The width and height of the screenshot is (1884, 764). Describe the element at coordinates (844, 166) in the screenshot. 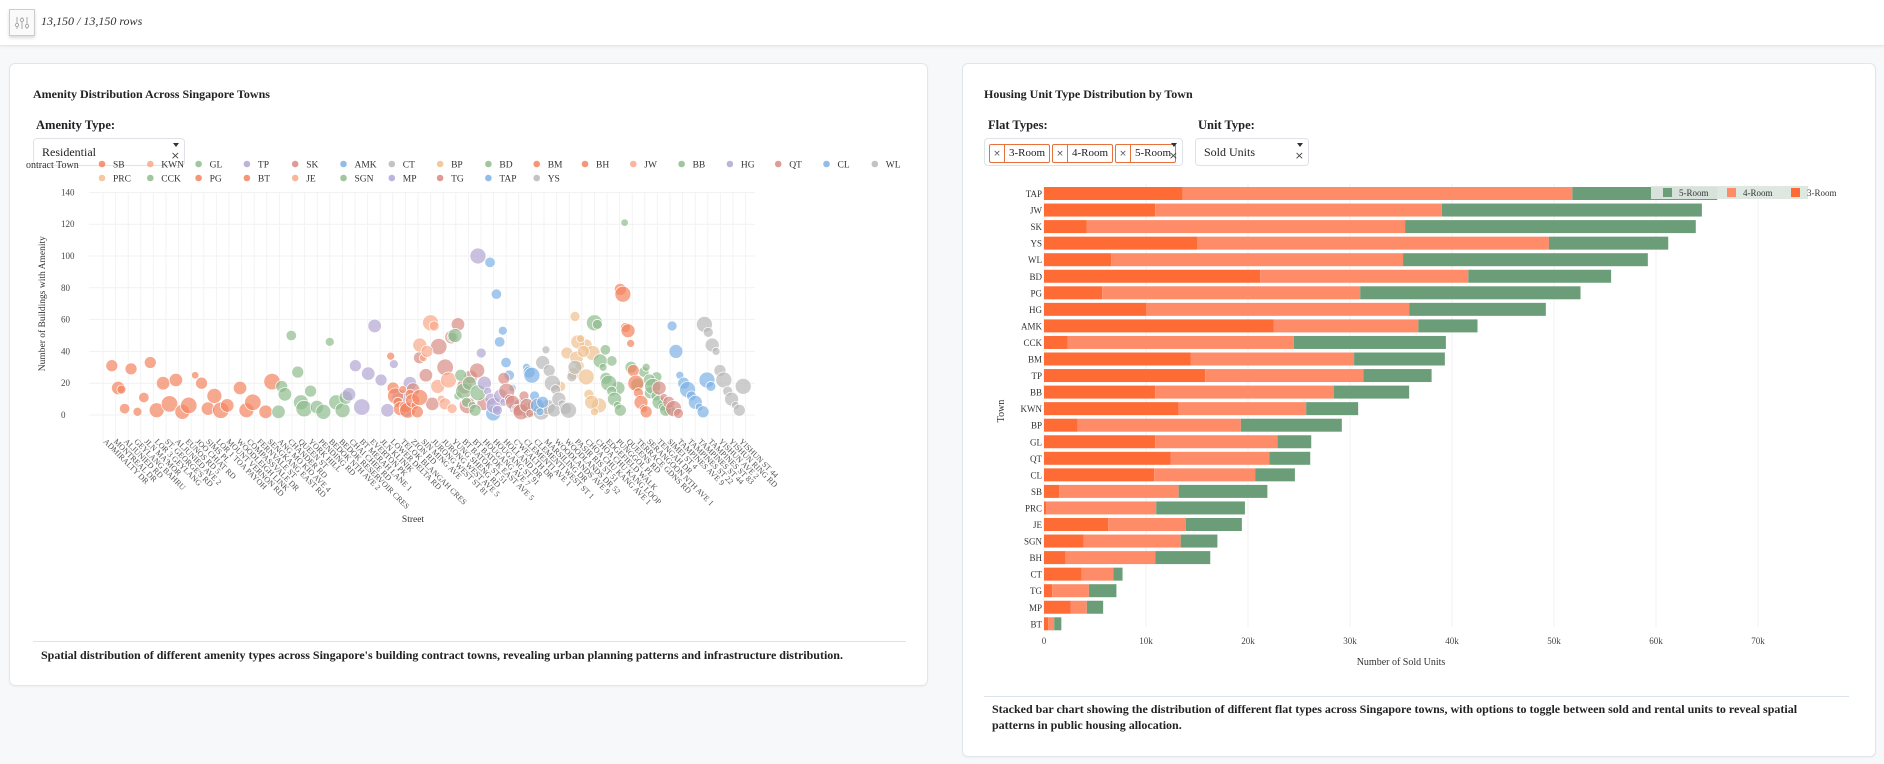

I see `legend-label: CL` at that location.